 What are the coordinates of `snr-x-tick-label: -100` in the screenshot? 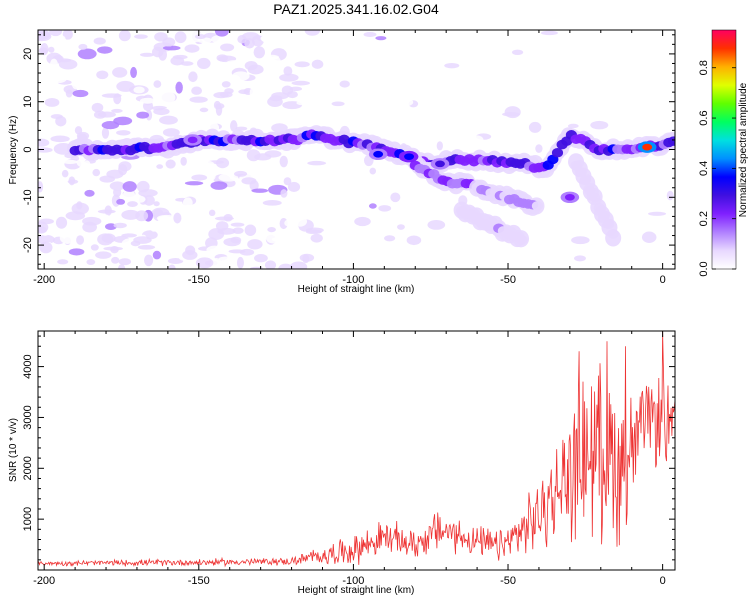 It's located at (353, 581).